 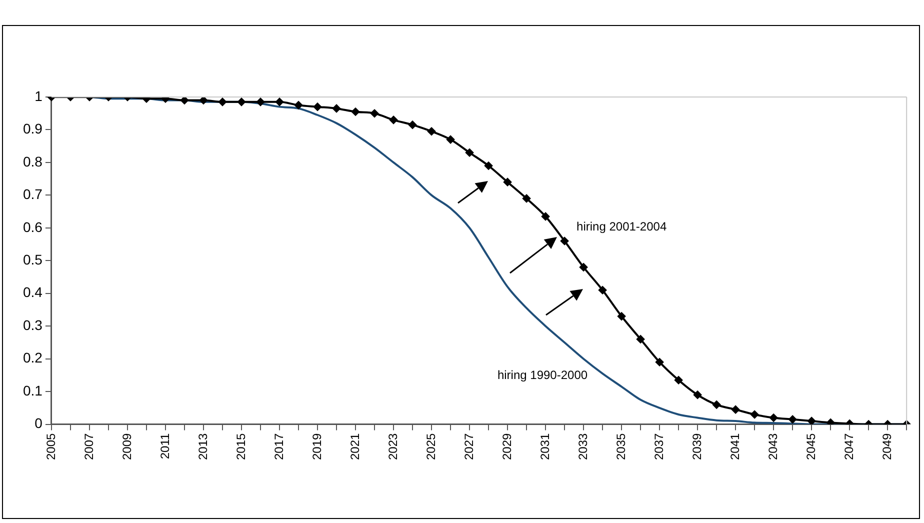 What do you see at coordinates (621, 446) in the screenshot?
I see `x-tick-label: 2035` at bounding box center [621, 446].